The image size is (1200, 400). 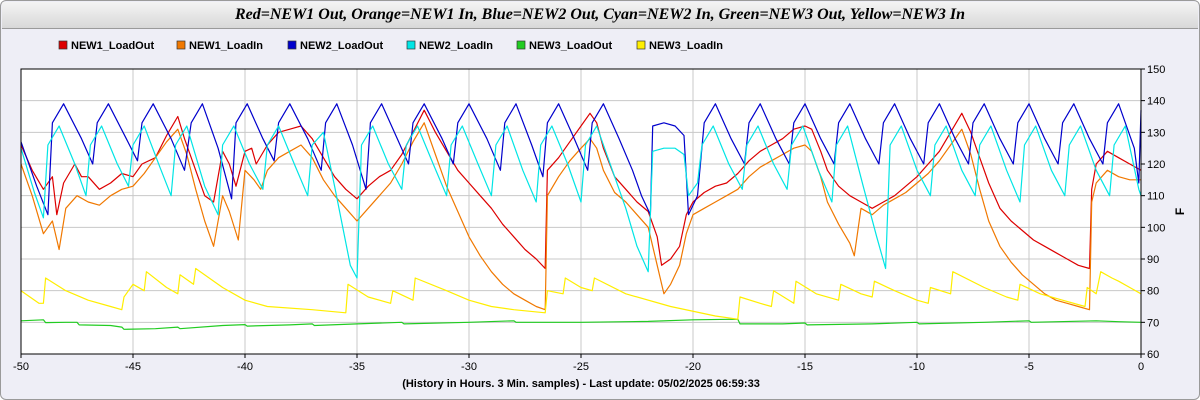 I want to click on y-tick-label: 90, so click(x=1153, y=260).